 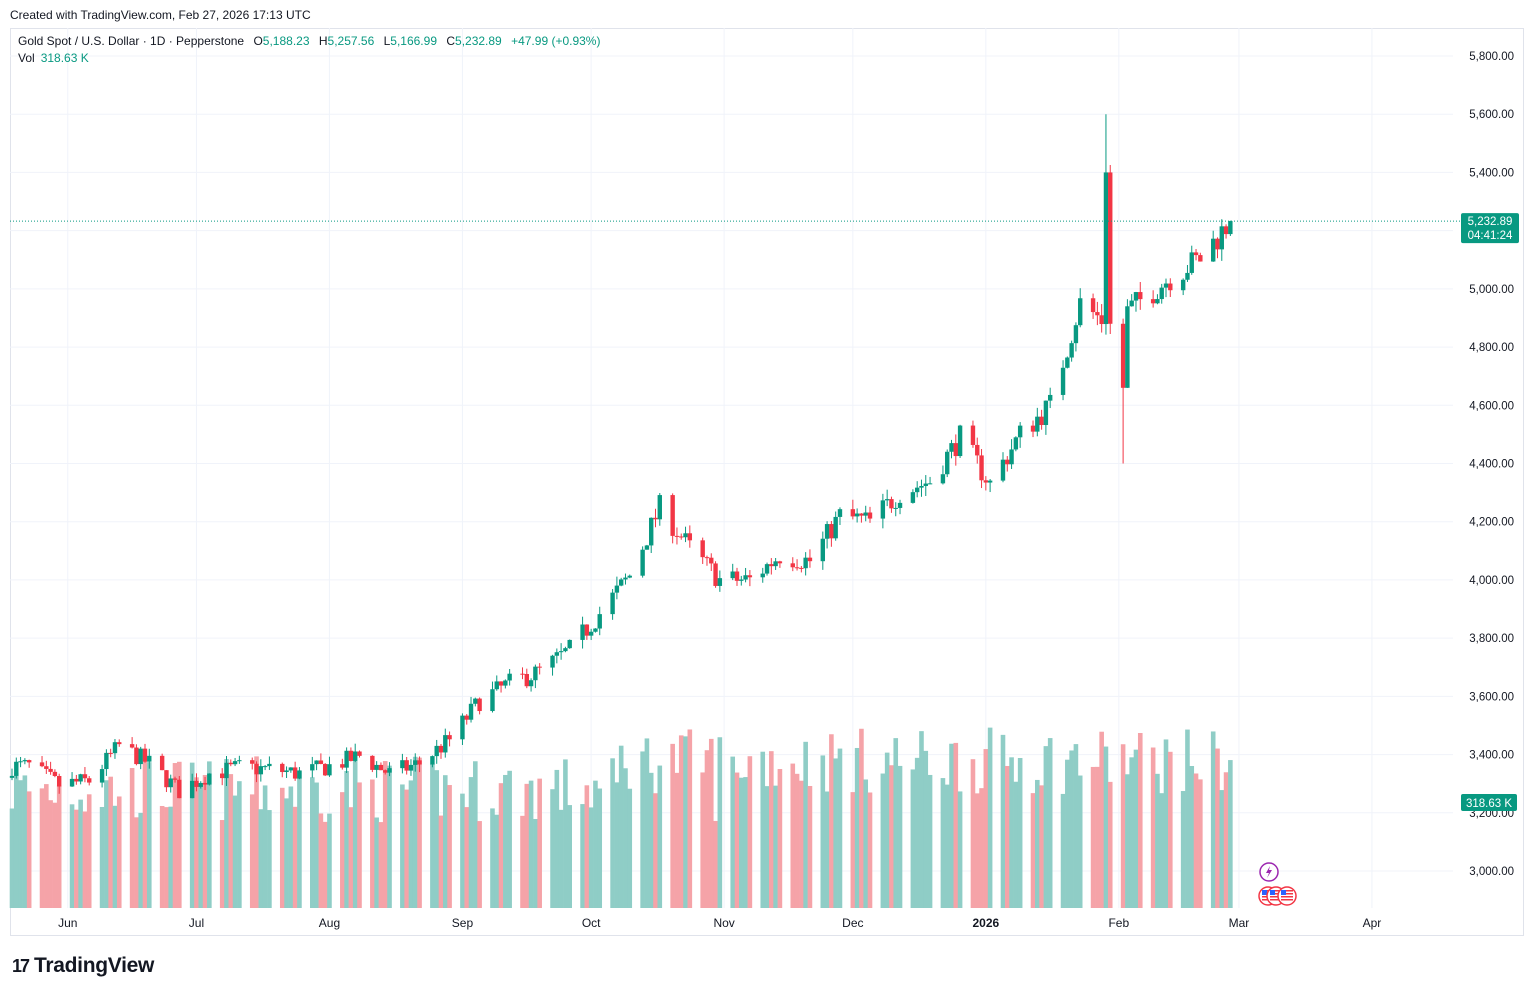 I want to click on tradingview-logo: 17 TradingView, so click(x=83, y=966).